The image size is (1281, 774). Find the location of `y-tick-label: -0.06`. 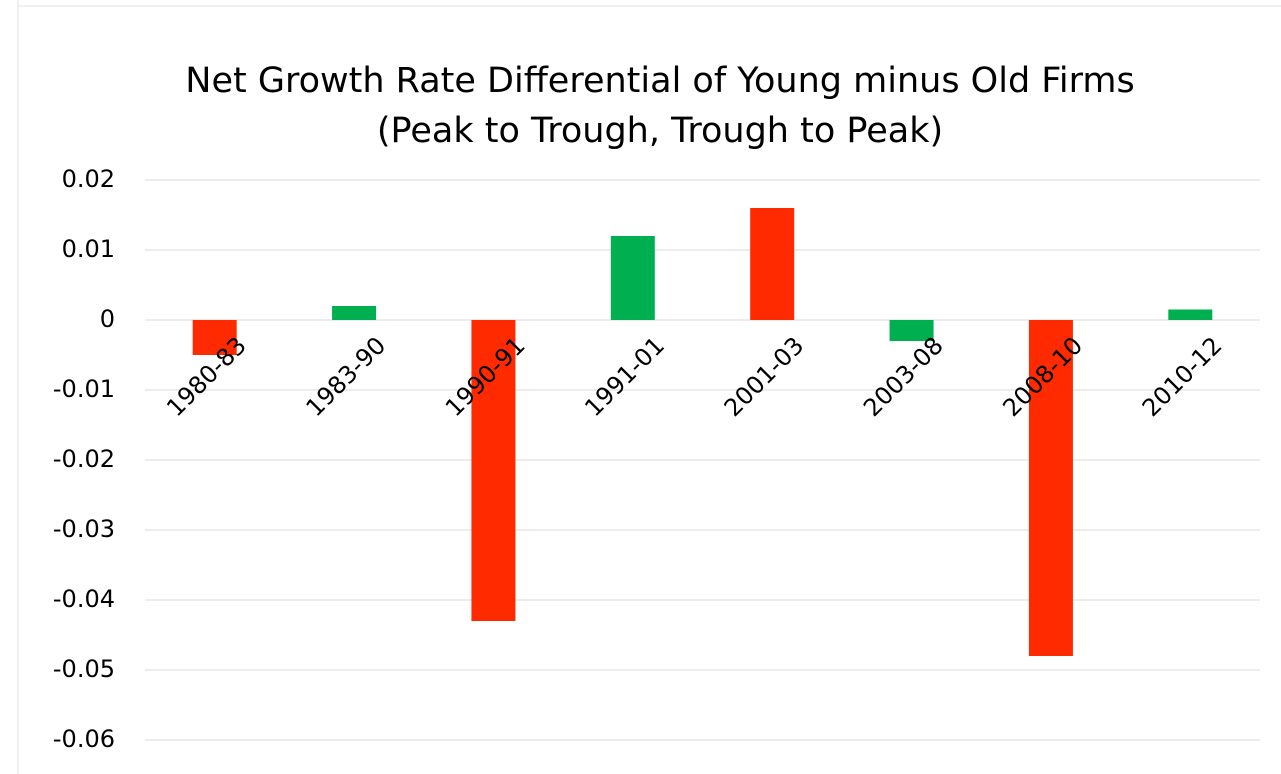

y-tick-label: -0.06 is located at coordinates (84, 739).